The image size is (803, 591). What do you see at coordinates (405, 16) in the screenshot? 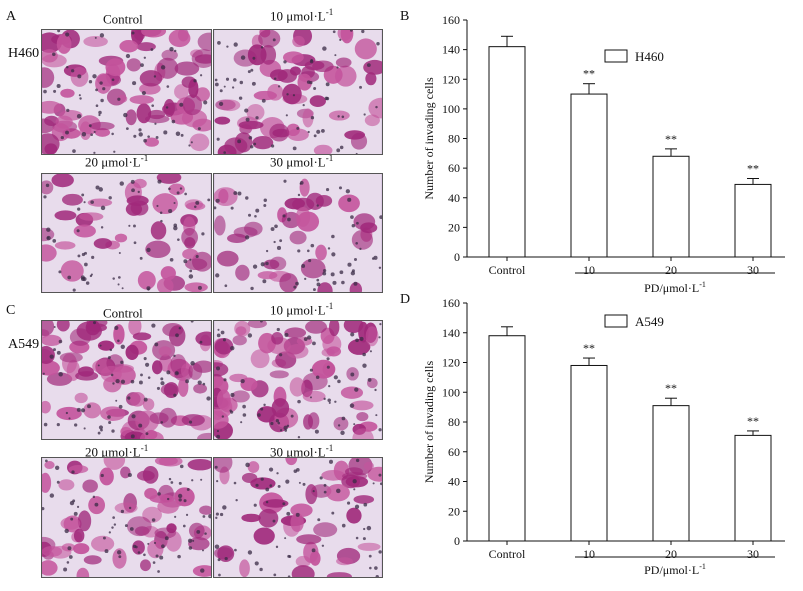
I see `panel-letter-b: B` at bounding box center [405, 16].